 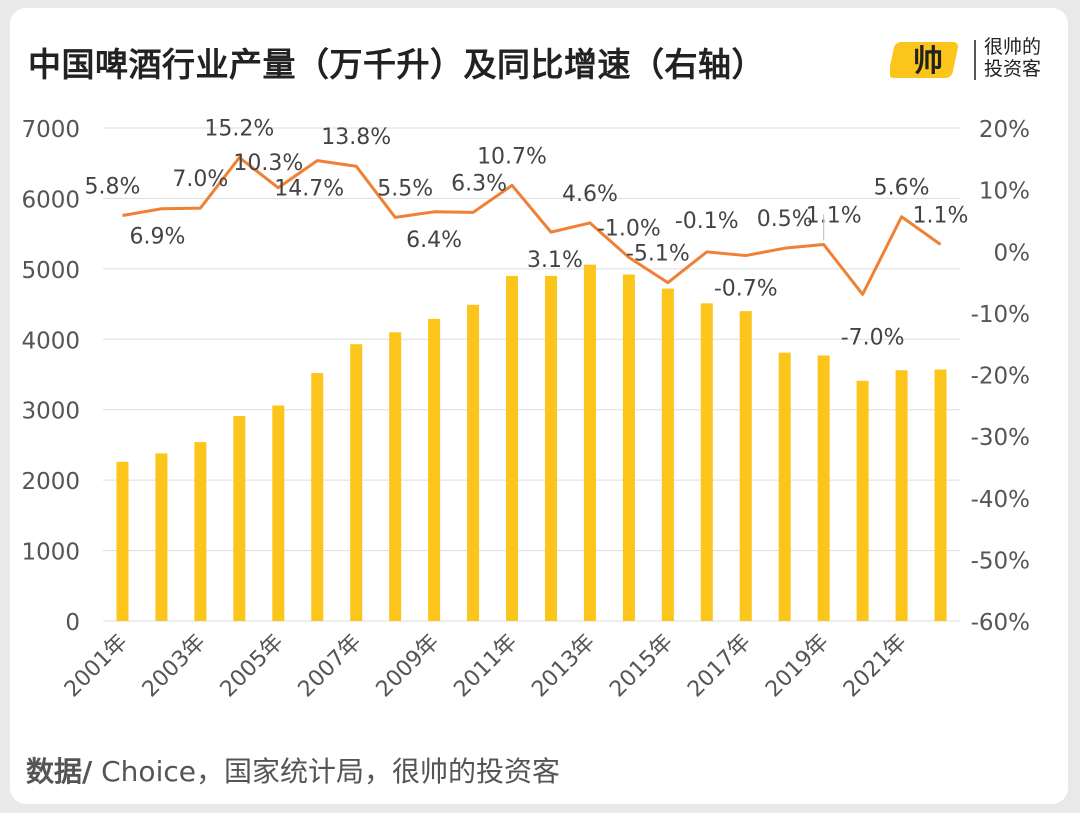 What do you see at coordinates (396, 64) in the screenshot?
I see `chart-title: 中国啤酒行业产量（万千升）及同比增速（右轴）` at bounding box center [396, 64].